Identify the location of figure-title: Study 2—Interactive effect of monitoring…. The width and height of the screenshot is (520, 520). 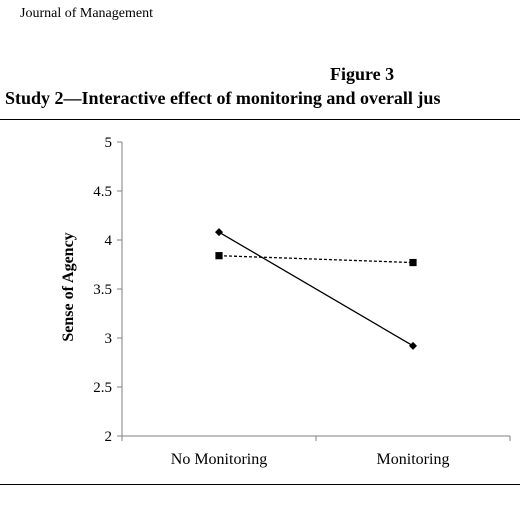
(223, 98).